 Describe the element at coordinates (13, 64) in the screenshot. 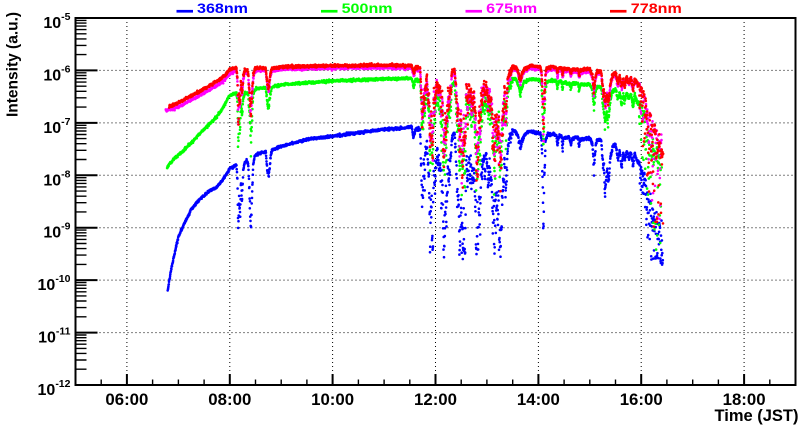

I see `svg-text: Intensity (a.u.)` at that location.